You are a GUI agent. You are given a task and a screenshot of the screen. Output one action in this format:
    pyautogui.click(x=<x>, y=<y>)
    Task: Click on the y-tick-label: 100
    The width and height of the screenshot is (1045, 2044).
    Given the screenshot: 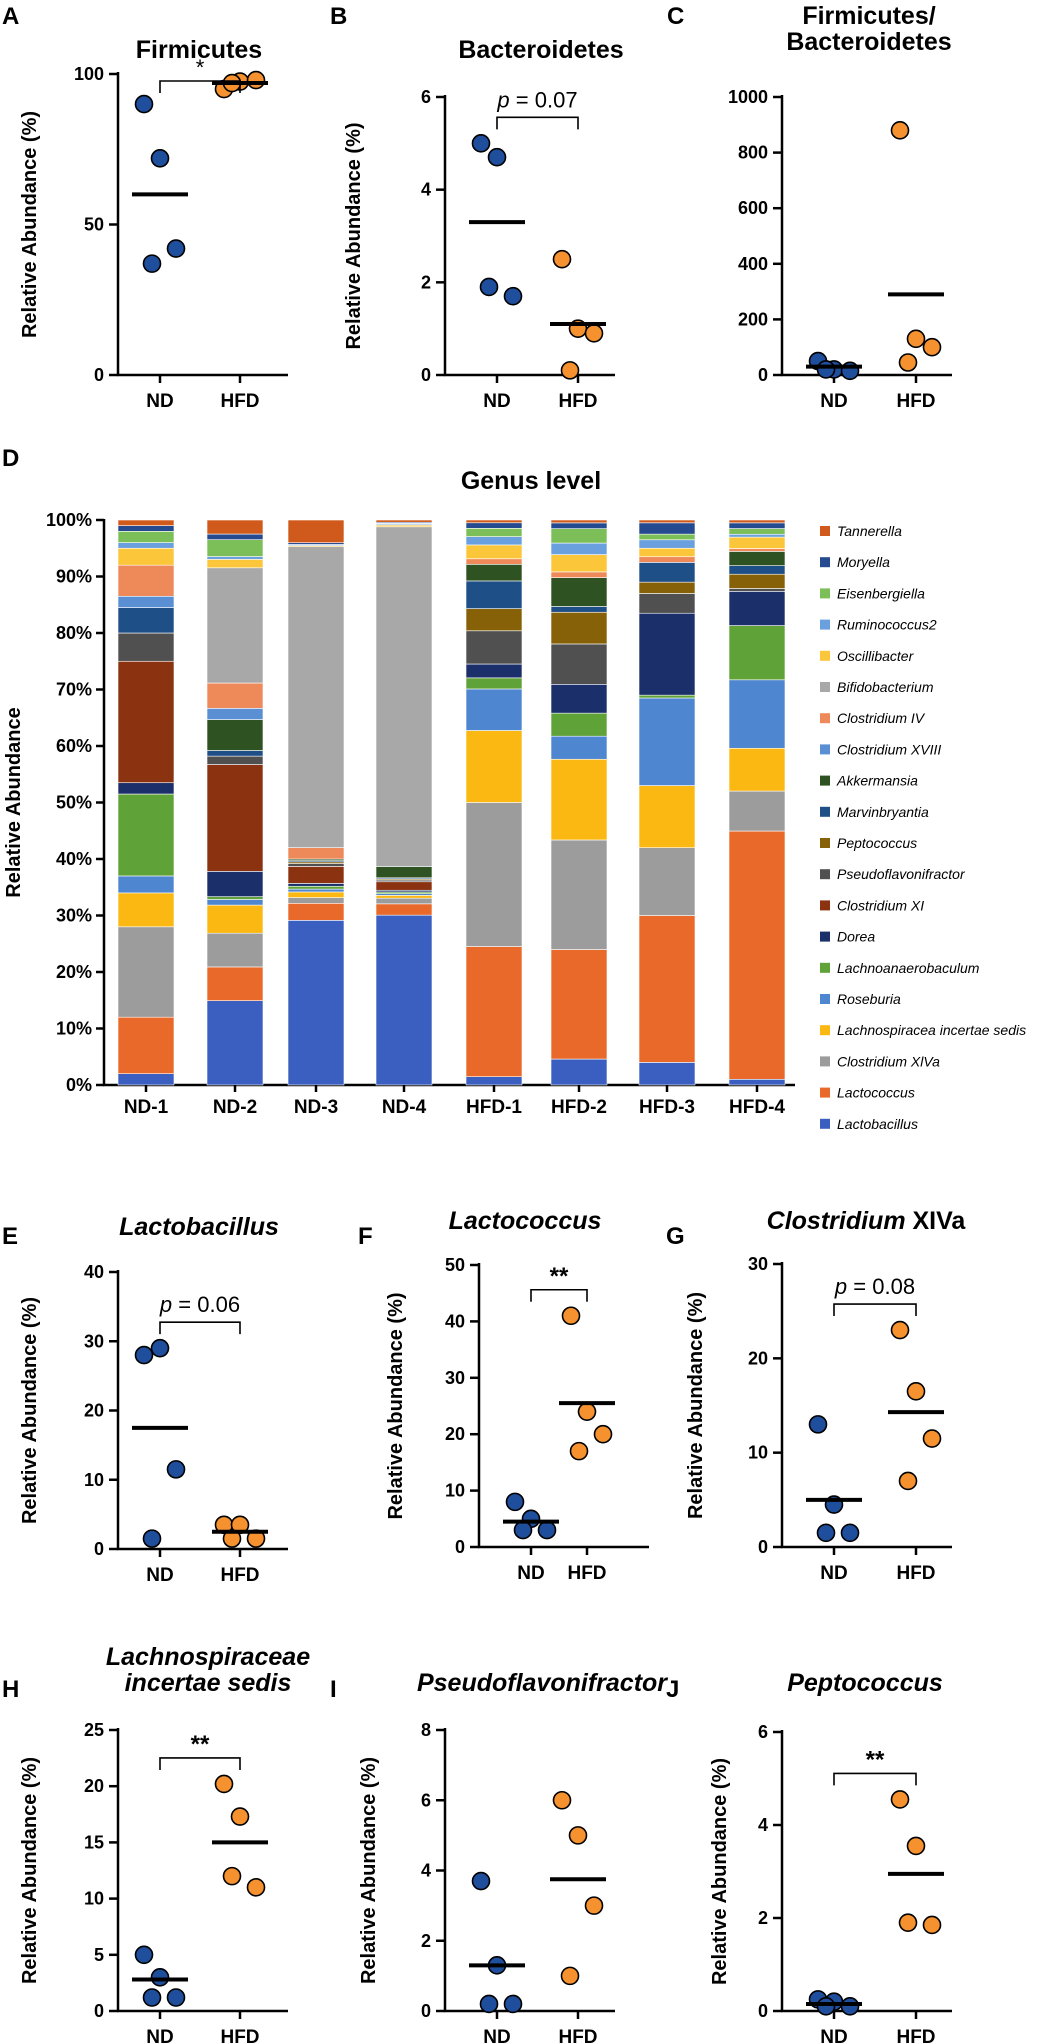 What is the action you would take?
    pyautogui.click(x=89, y=74)
    